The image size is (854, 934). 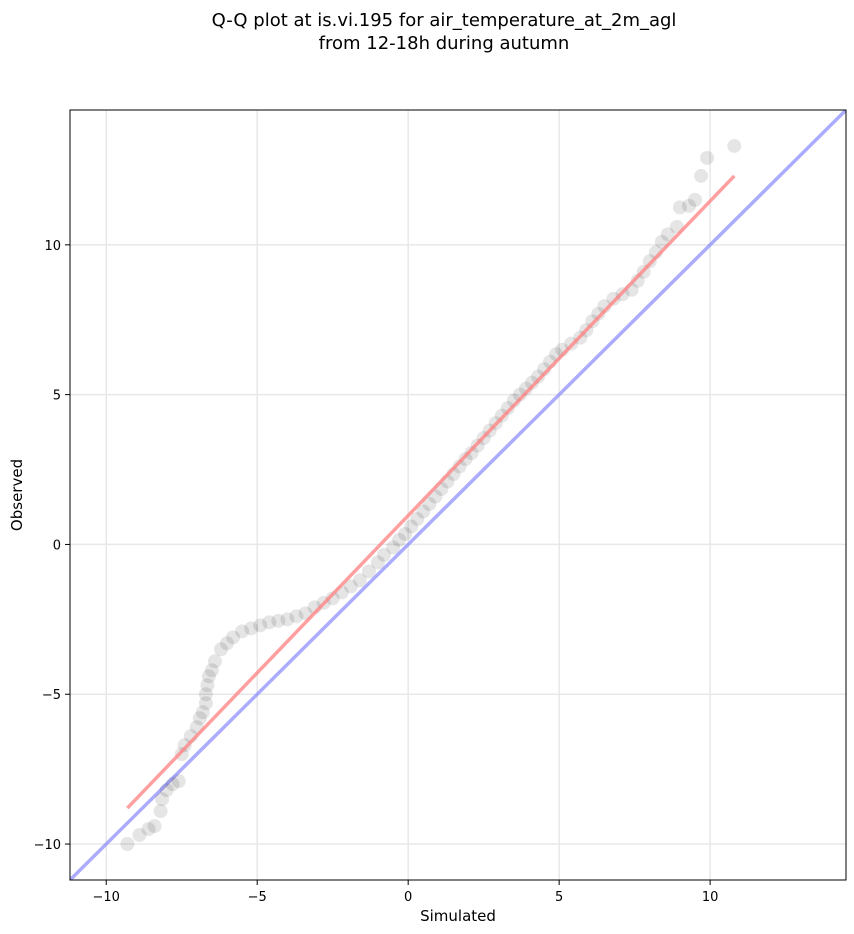 I want to click on x-axis-ticks: −10 −5 0 5 10, so click(x=406, y=892).